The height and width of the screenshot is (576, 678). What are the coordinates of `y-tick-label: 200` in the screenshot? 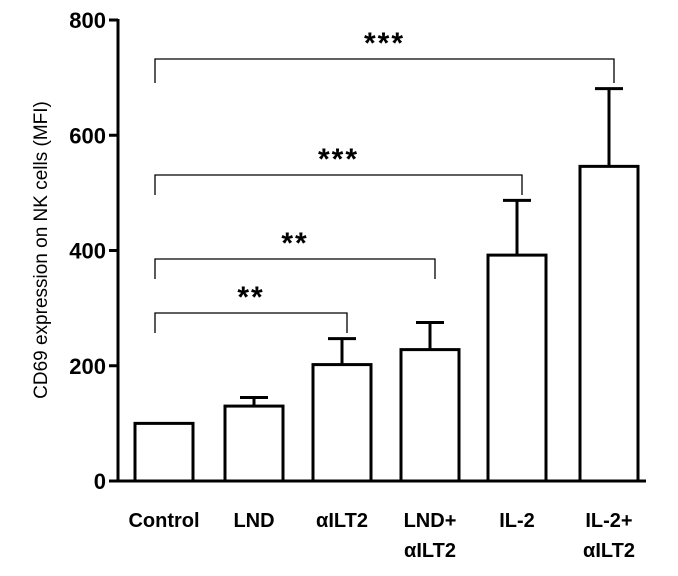 It's located at (87, 366).